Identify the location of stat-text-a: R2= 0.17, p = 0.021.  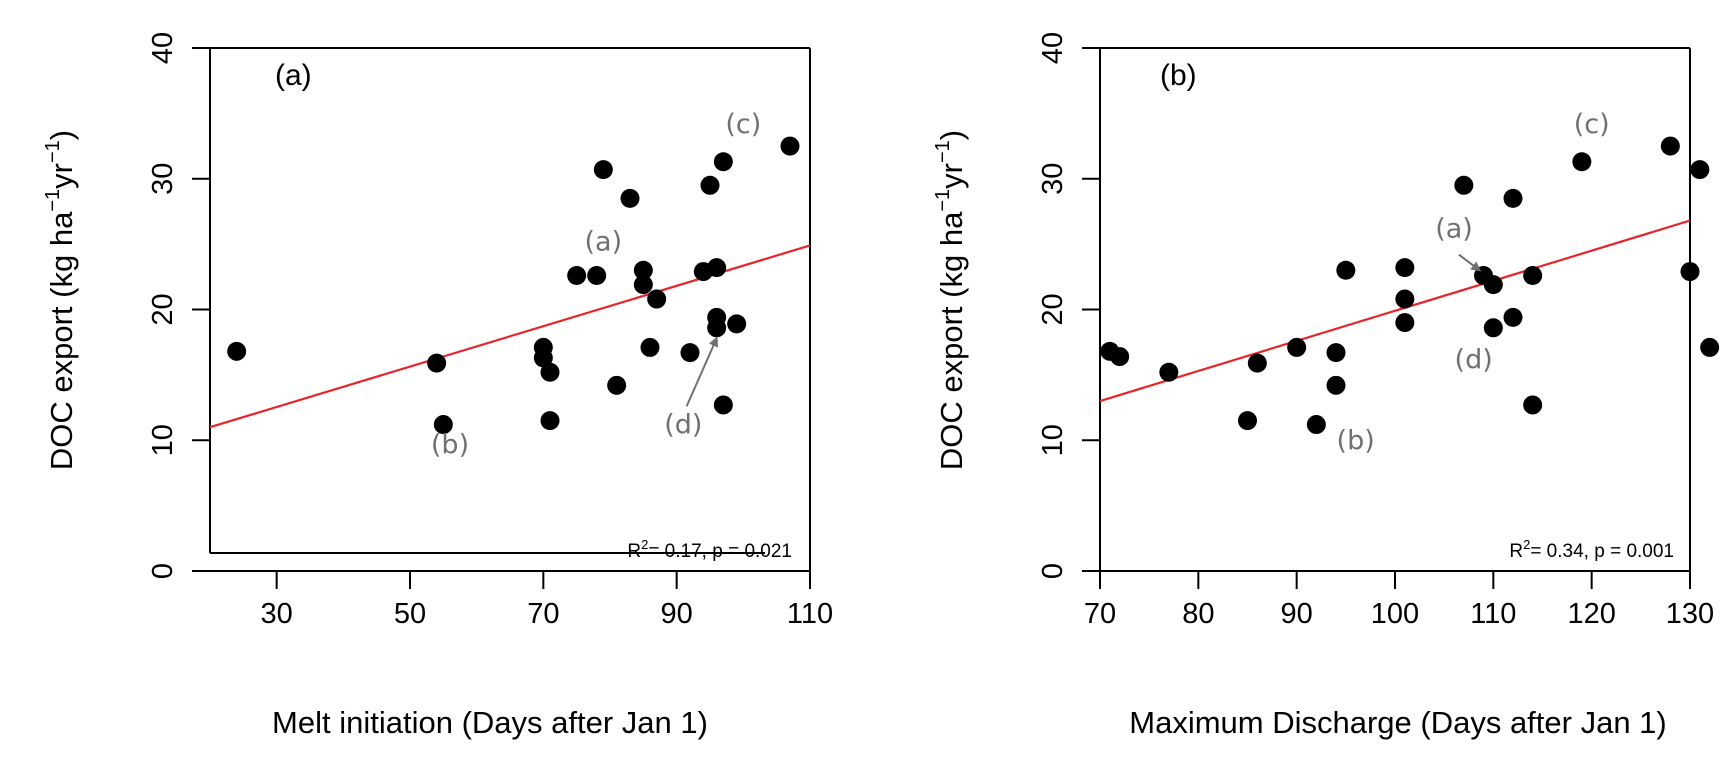
(709, 549).